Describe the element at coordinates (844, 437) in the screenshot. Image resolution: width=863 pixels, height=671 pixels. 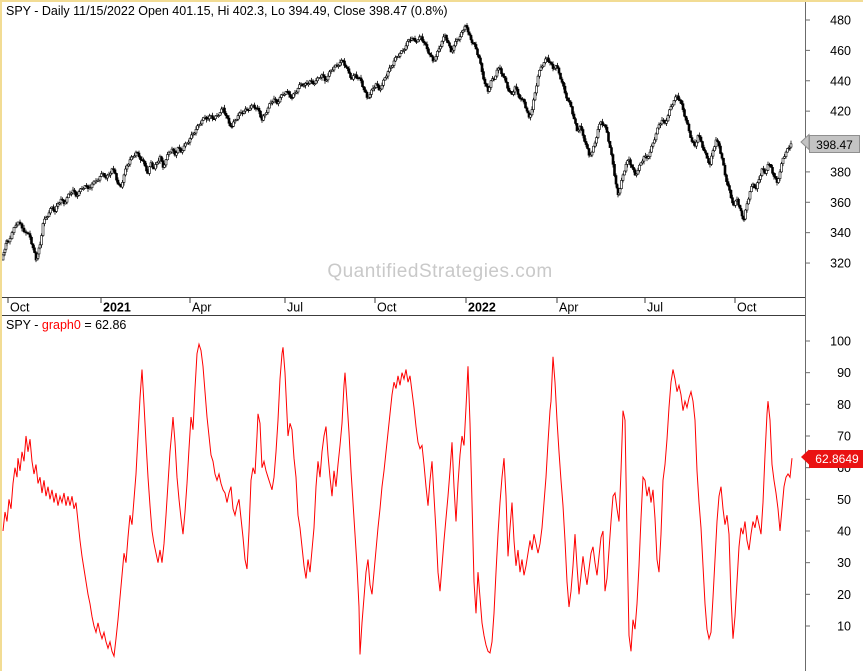
I see `indicator-axis-label: 70` at that location.